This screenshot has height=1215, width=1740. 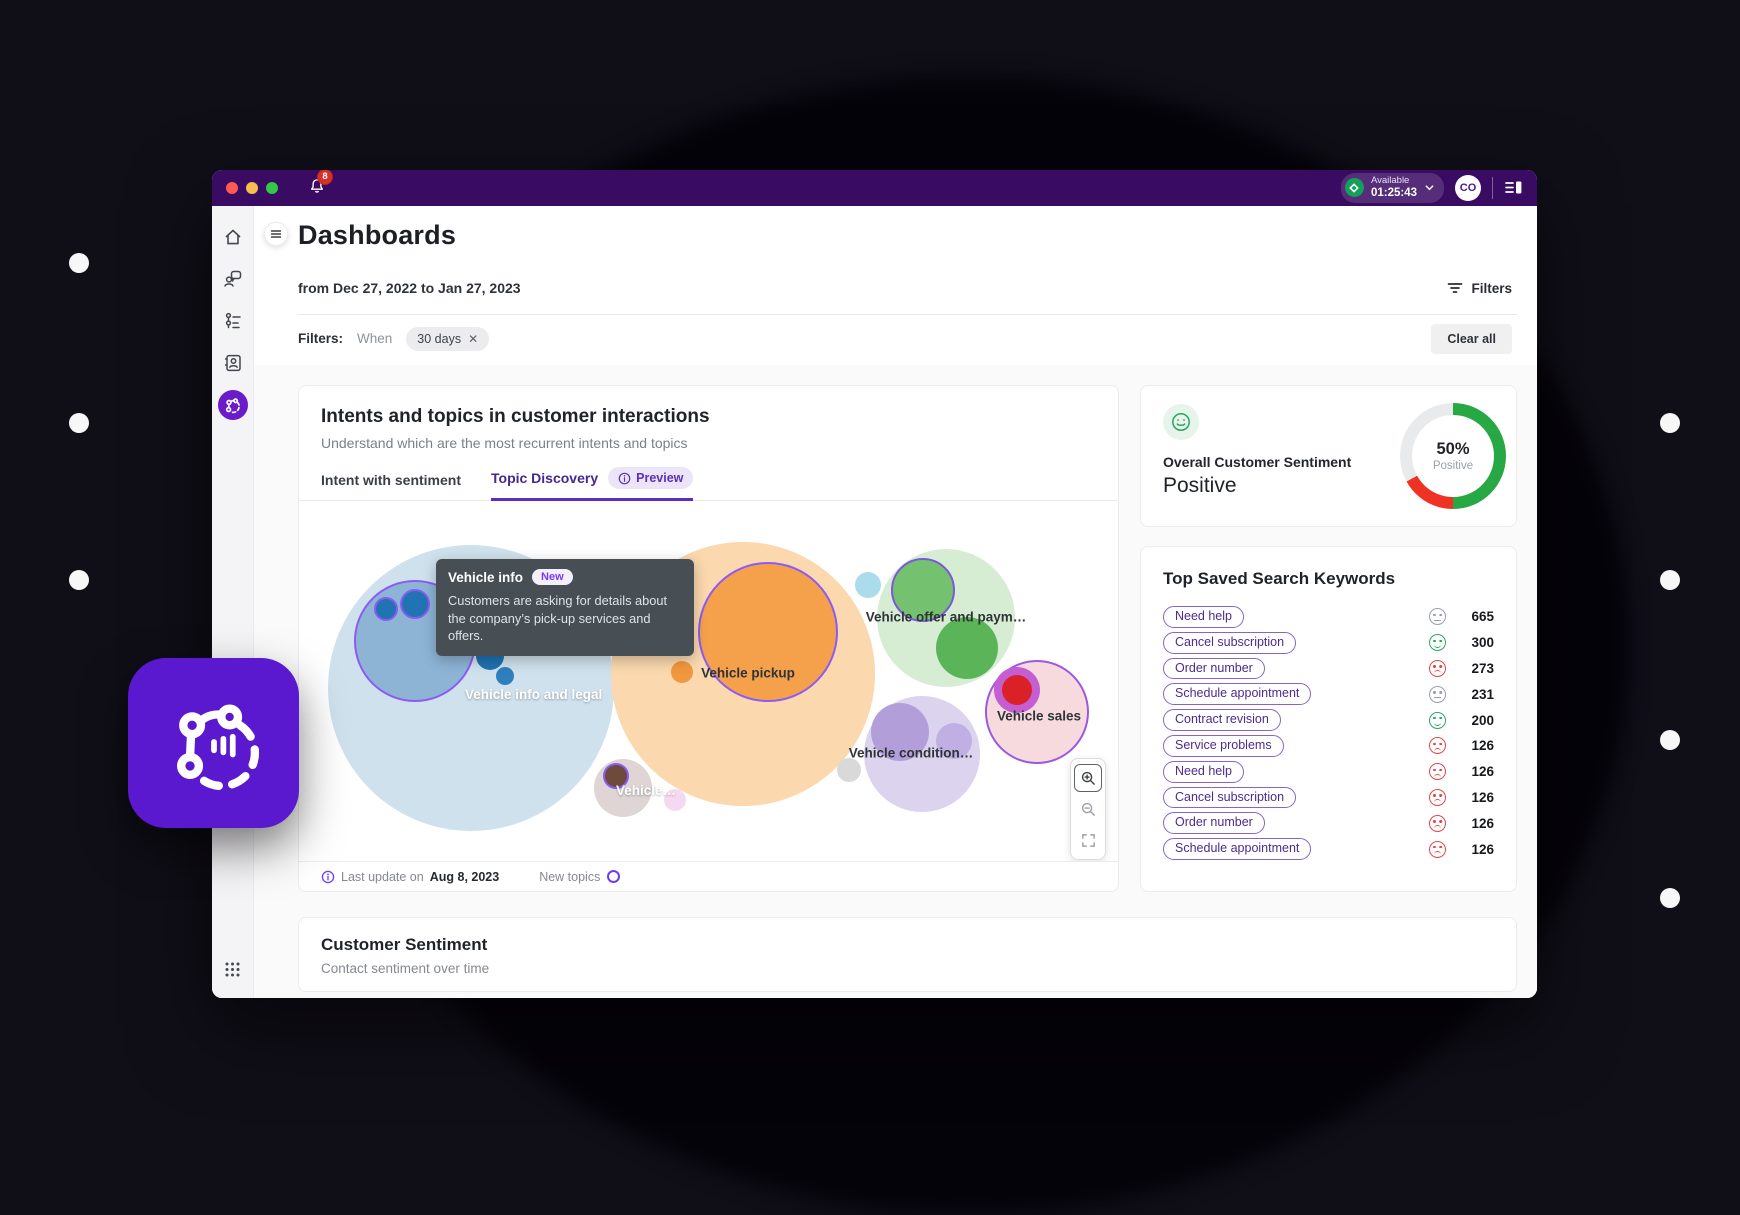 I want to click on minimize-button, so click(x=252, y=188).